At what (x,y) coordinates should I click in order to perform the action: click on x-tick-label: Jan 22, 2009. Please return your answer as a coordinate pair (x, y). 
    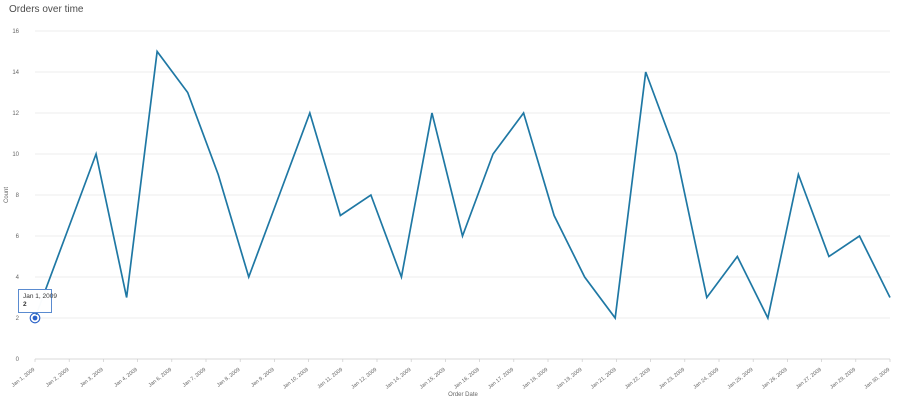
    Looking at the image, I should click on (638, 379).